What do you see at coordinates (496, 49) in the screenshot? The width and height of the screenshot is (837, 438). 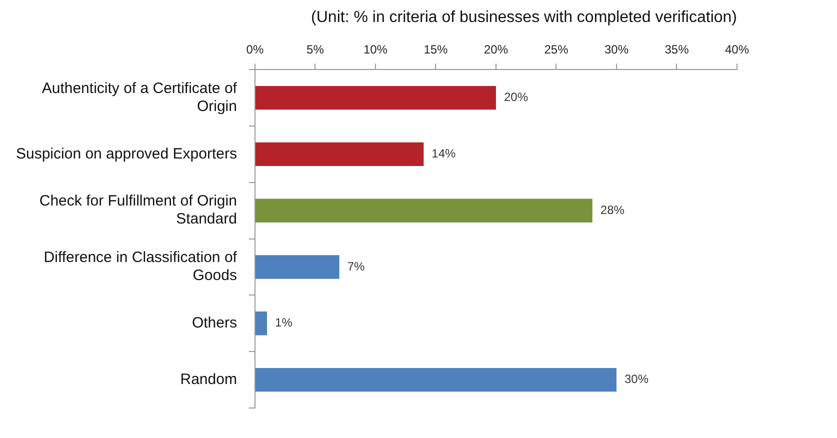 I see `x-tick-label: 20%` at bounding box center [496, 49].